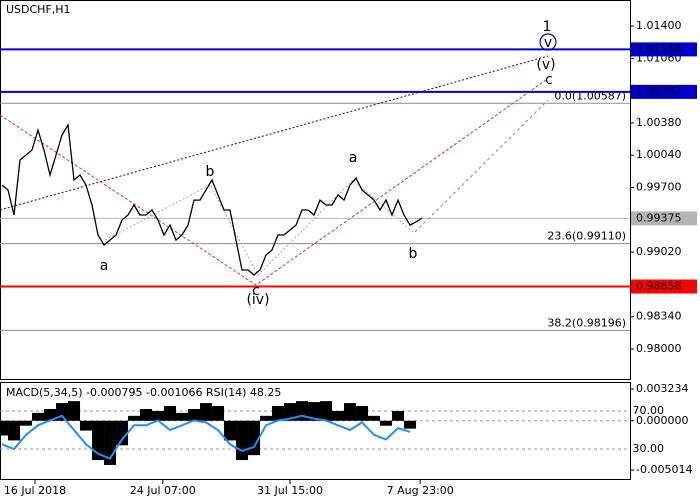  What do you see at coordinates (206, 437) in the screenshot?
I see `rsi-line` at bounding box center [206, 437].